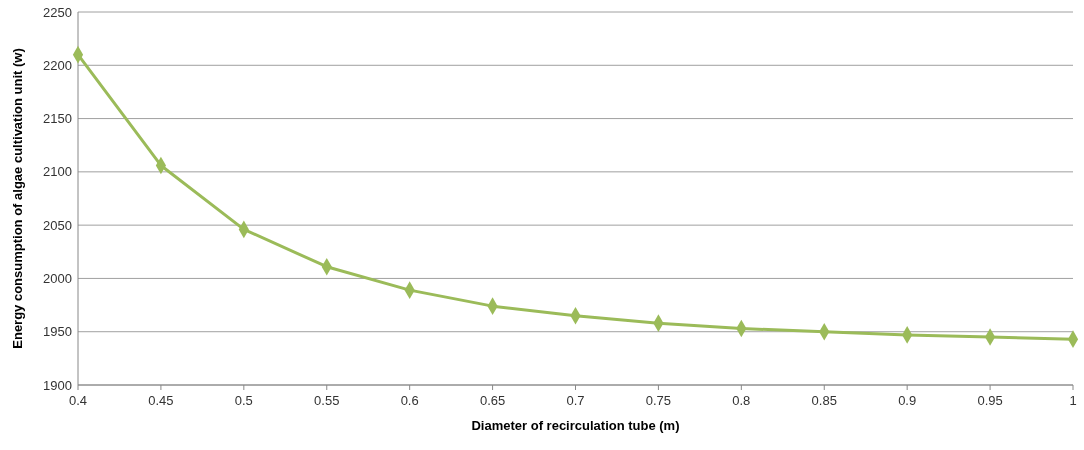 The image size is (1084, 450). Describe the element at coordinates (327, 400) in the screenshot. I see `x-tick-label: 0.55` at that location.